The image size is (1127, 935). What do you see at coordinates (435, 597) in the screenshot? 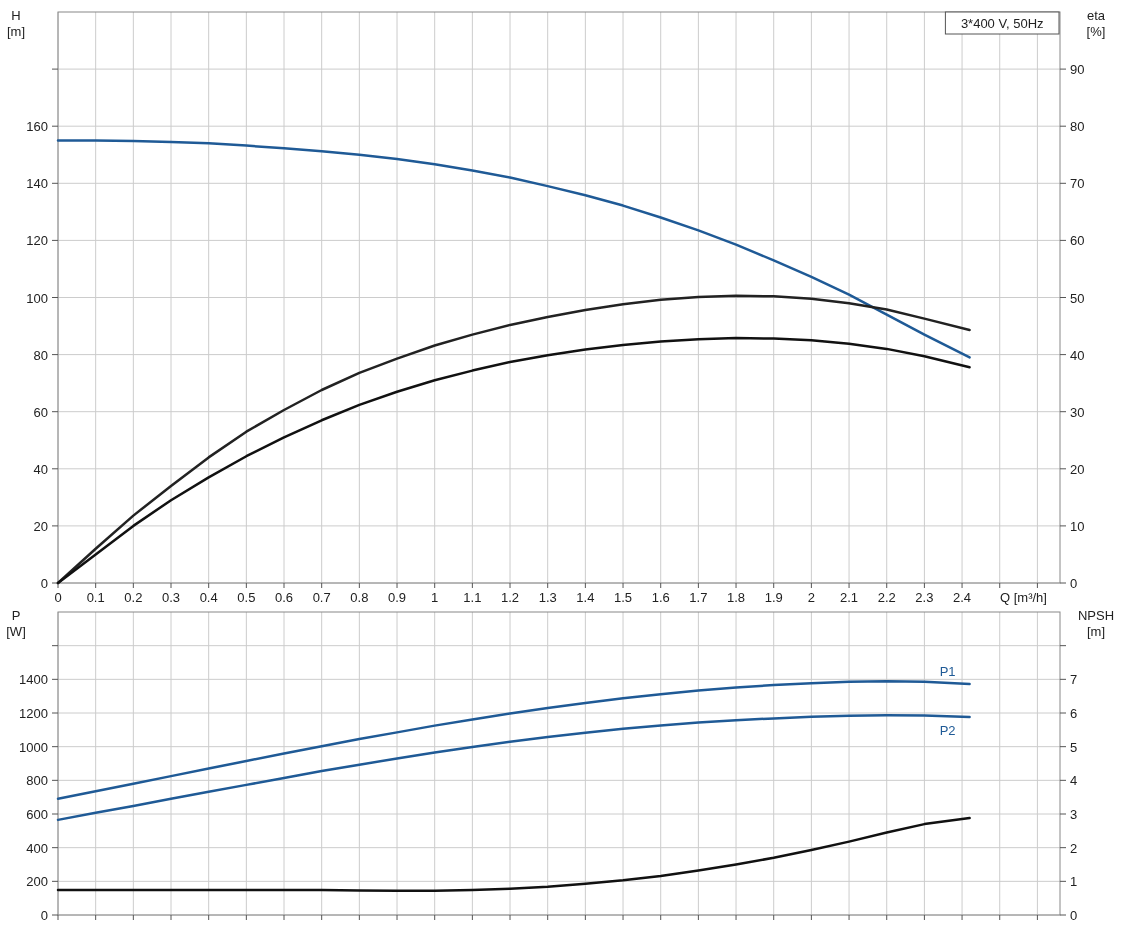
I see `x-tick-label: 1` at bounding box center [435, 597].